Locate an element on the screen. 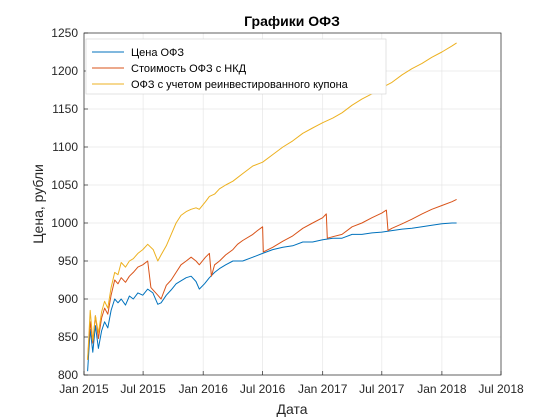 Image resolution: width=560 pixels, height=420 pixels. x-tick-label: Jul 2016 is located at coordinates (263, 389).